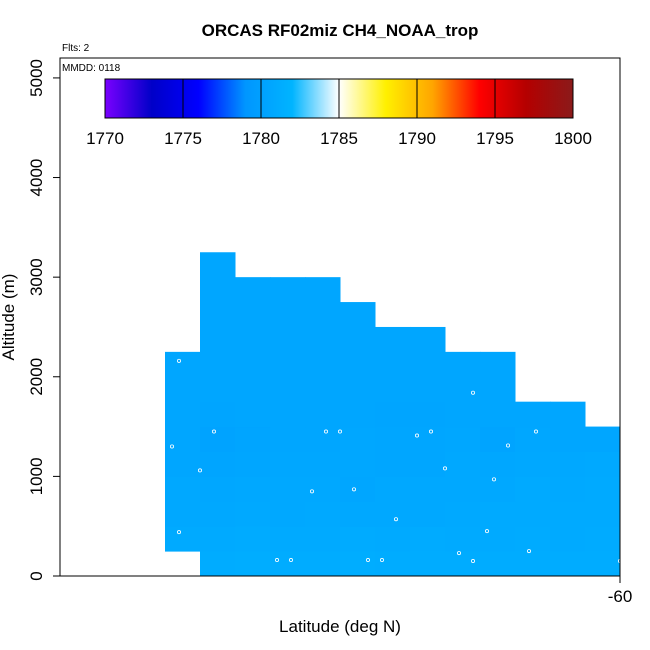 This screenshot has height=650, width=650. Describe the element at coordinates (495, 138) in the screenshot. I see `colorbar-tick-label: 1795` at that location.